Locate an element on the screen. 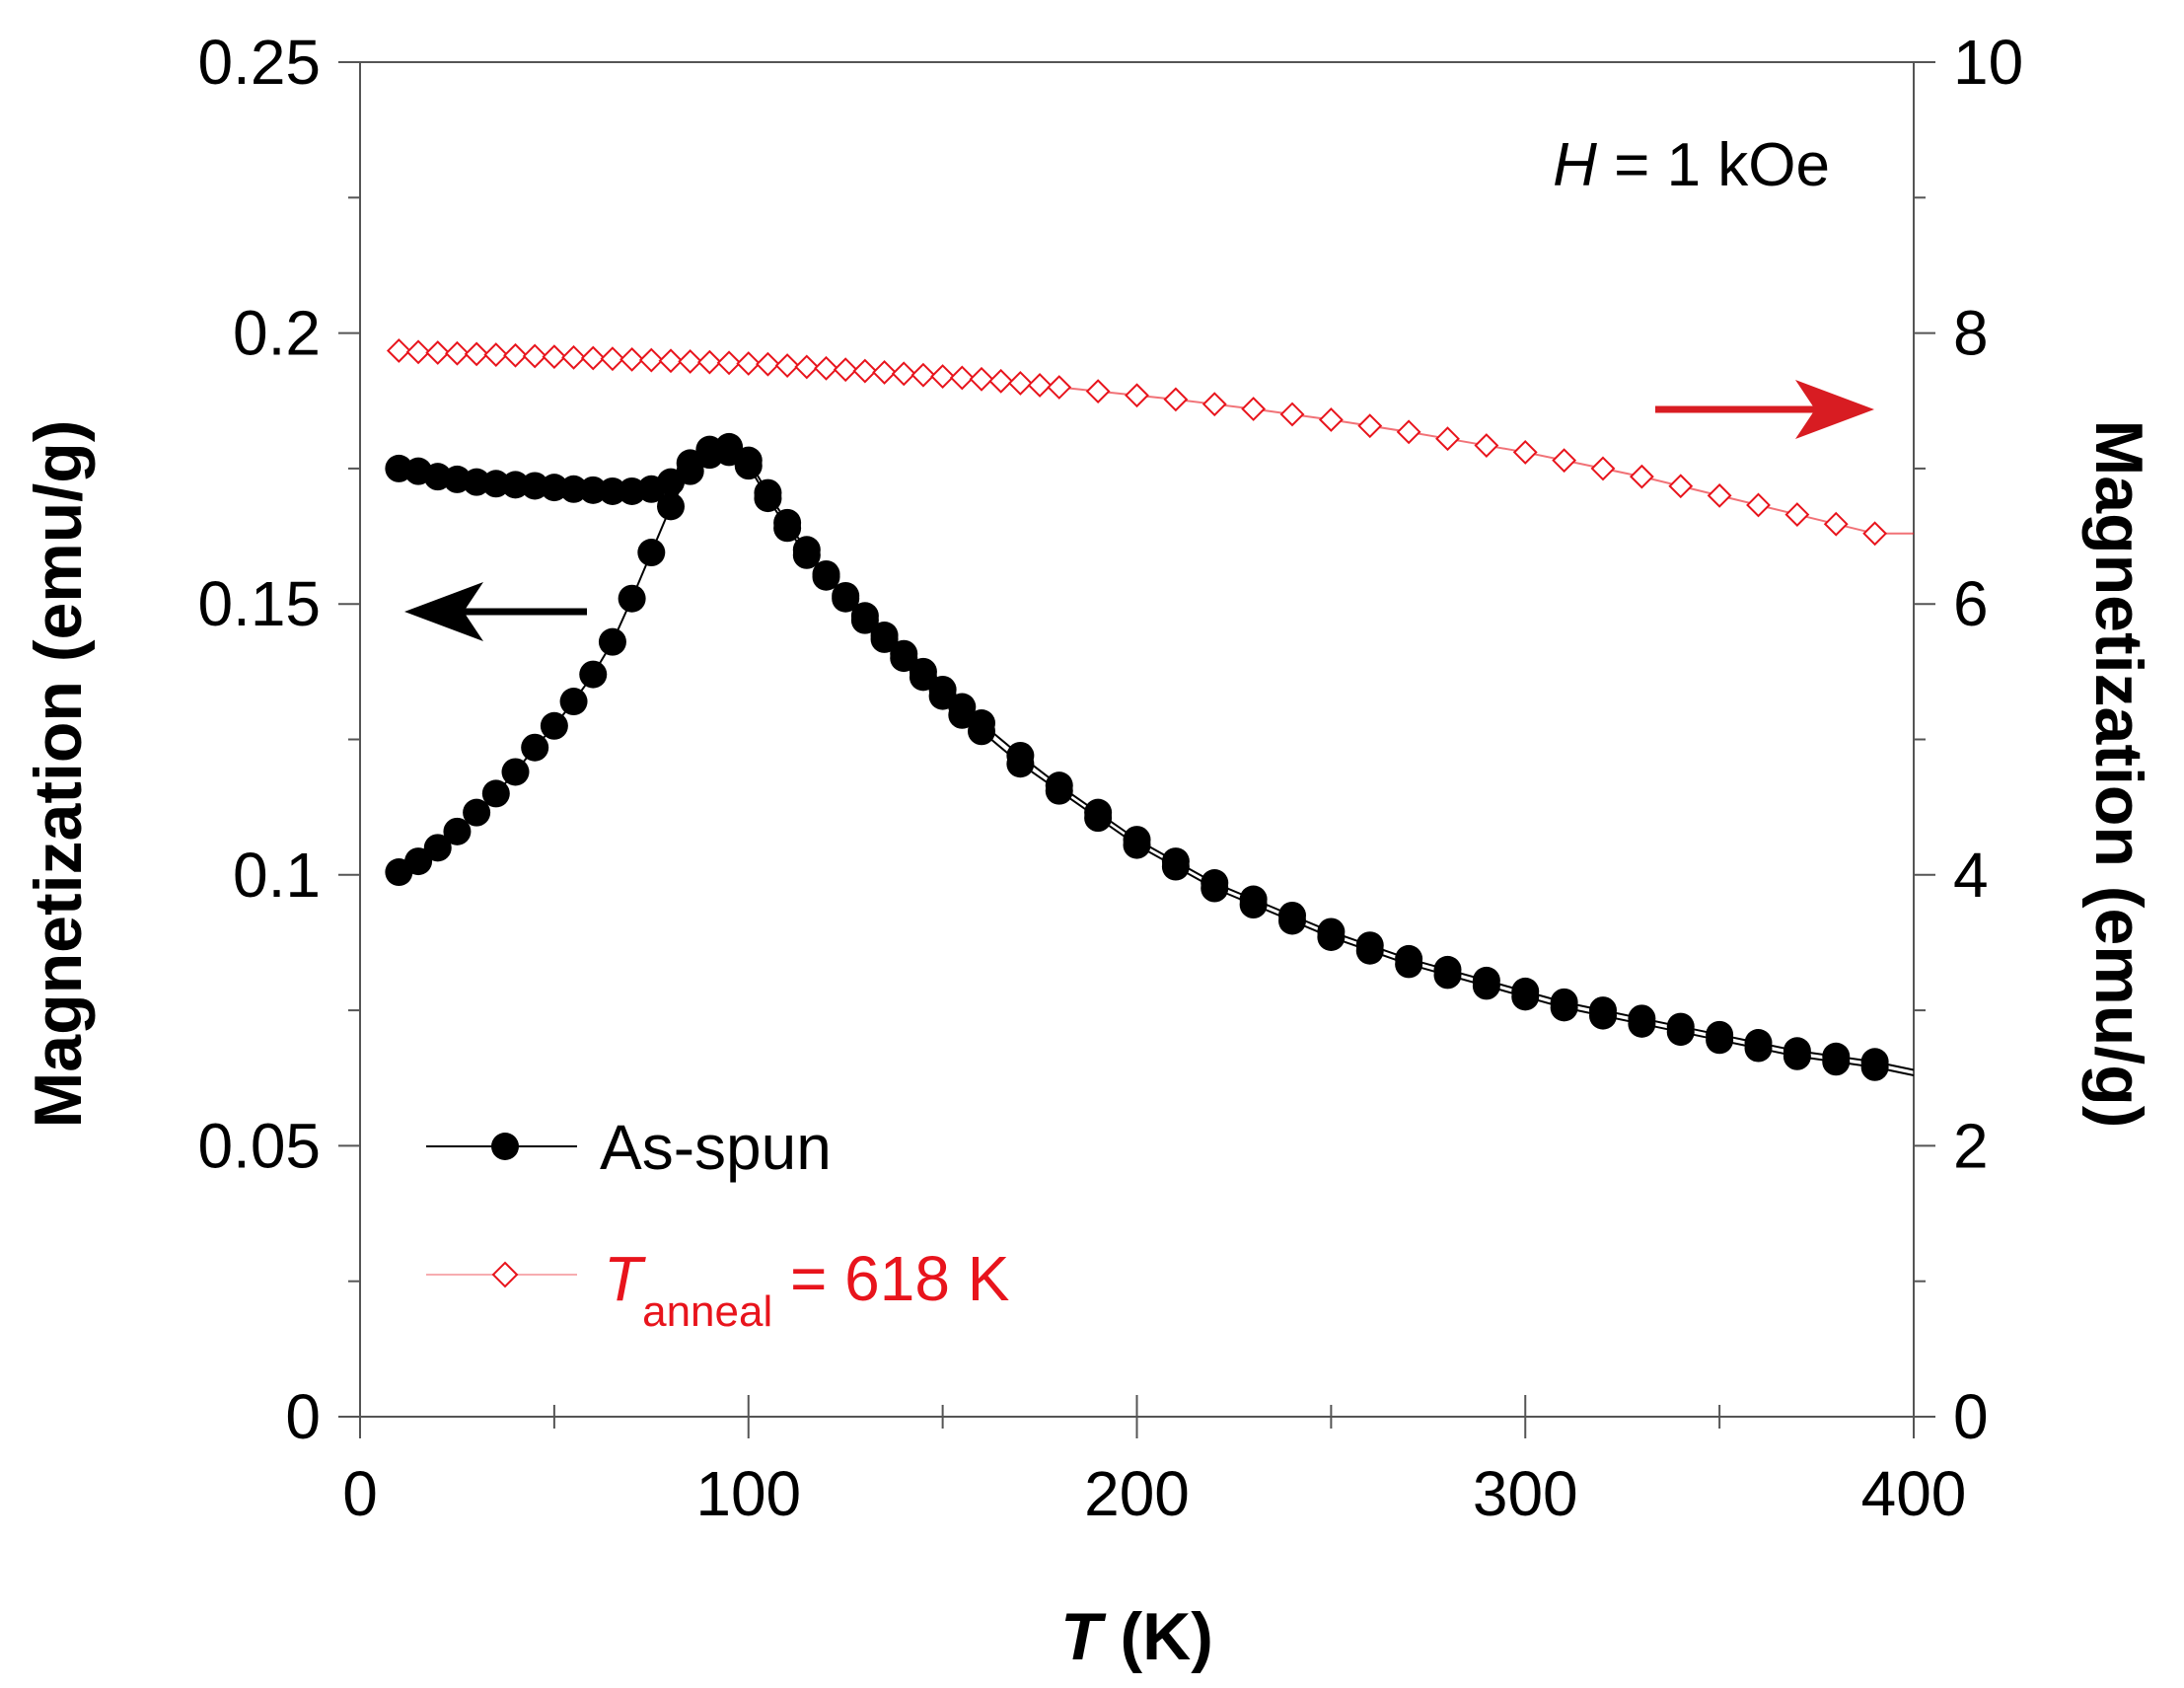 The width and height of the screenshot is (2184, 1688). x-axis-title-var: T is located at coordinates (1083, 1637).